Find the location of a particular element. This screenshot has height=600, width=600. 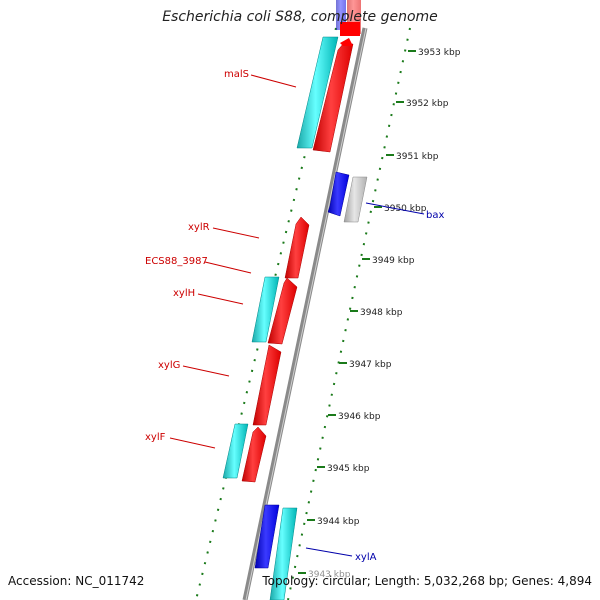

gene-label: malS is located at coordinates (236, 74).